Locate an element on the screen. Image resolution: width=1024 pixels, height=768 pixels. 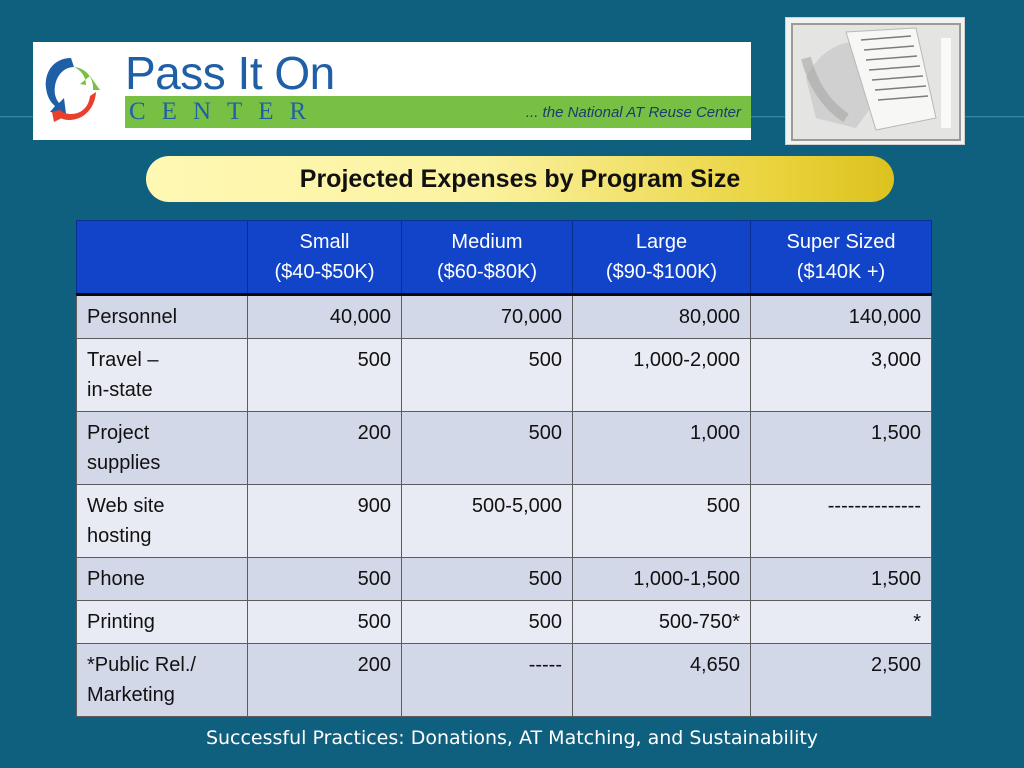
row-label-text: Travel – is located at coordinates (123, 360).